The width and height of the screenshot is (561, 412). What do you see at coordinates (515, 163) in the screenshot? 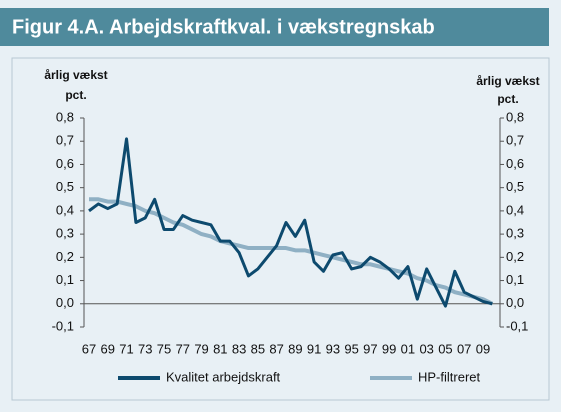
I see `y2-tick-label: 0,6` at bounding box center [515, 163].